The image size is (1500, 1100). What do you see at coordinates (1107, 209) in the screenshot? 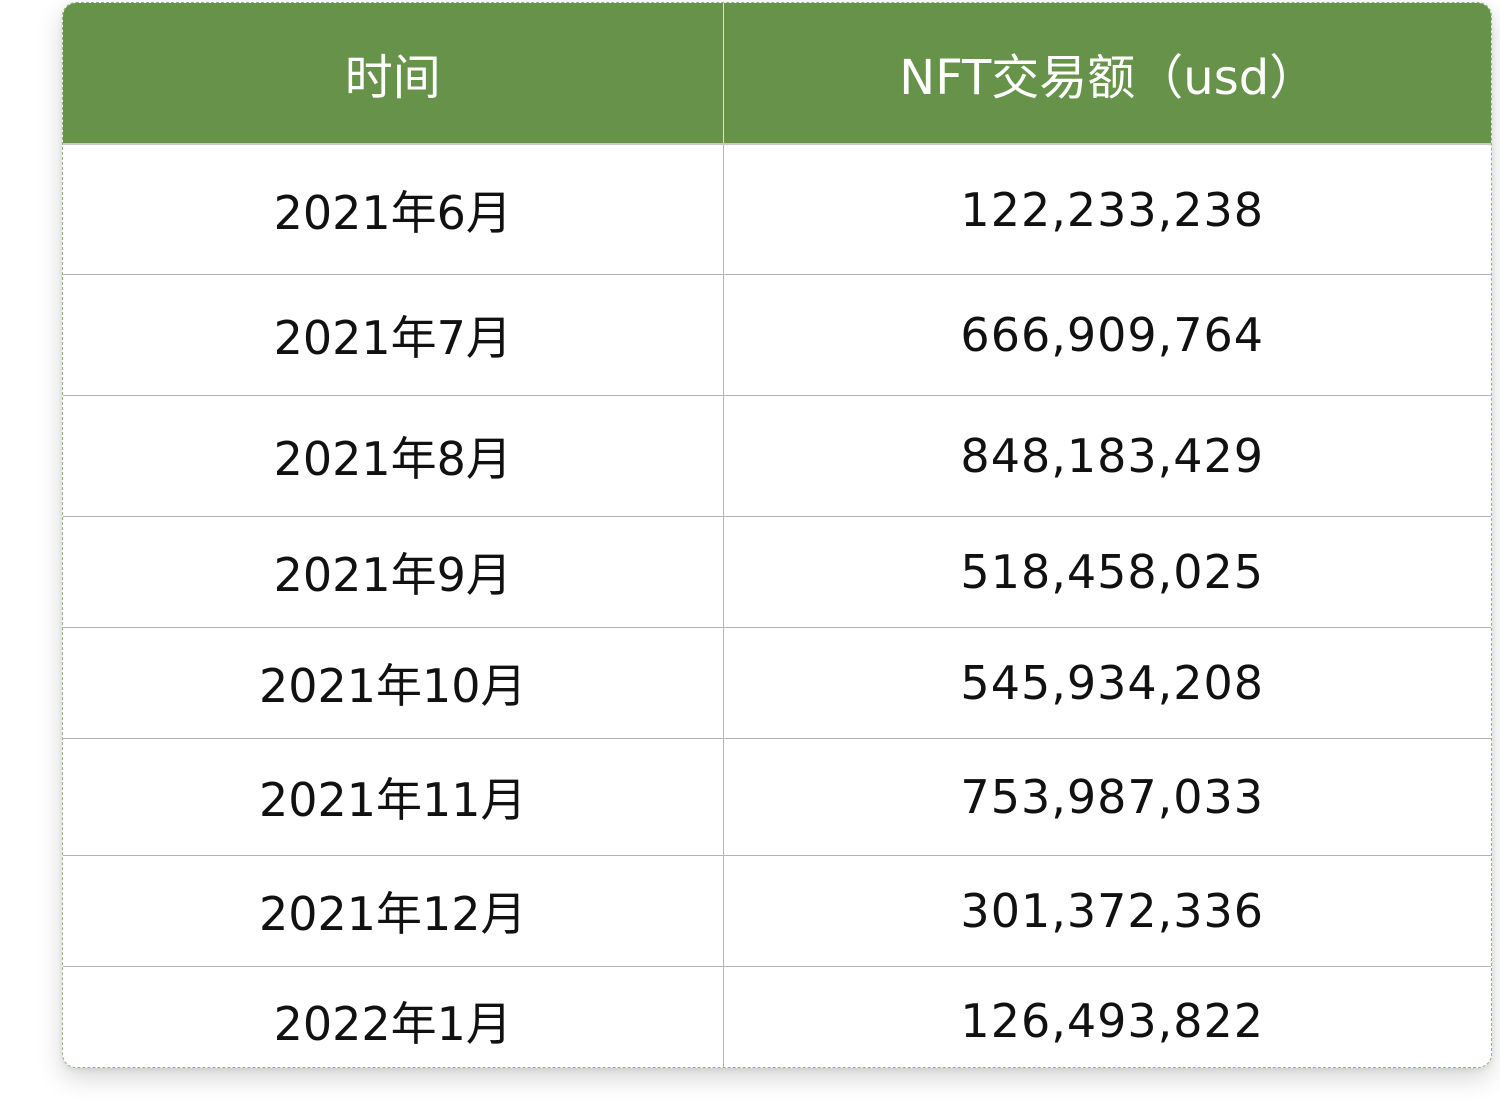
I see `cell-amount: 122,233,238` at bounding box center [1107, 209].